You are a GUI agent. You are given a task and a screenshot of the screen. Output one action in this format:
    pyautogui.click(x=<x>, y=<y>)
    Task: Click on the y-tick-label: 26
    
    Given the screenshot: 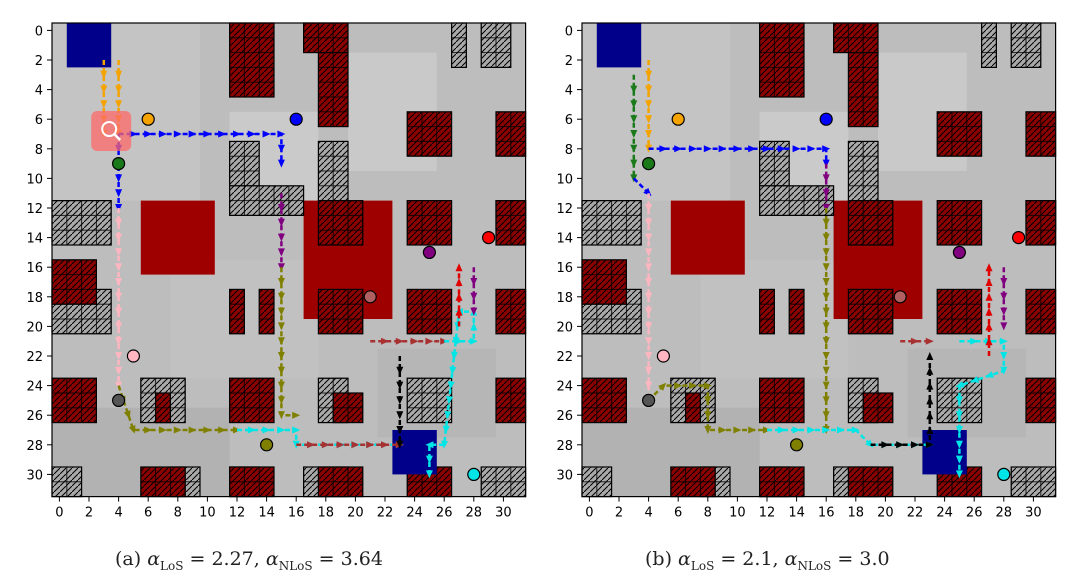 What is the action you would take?
    pyautogui.click(x=564, y=416)
    